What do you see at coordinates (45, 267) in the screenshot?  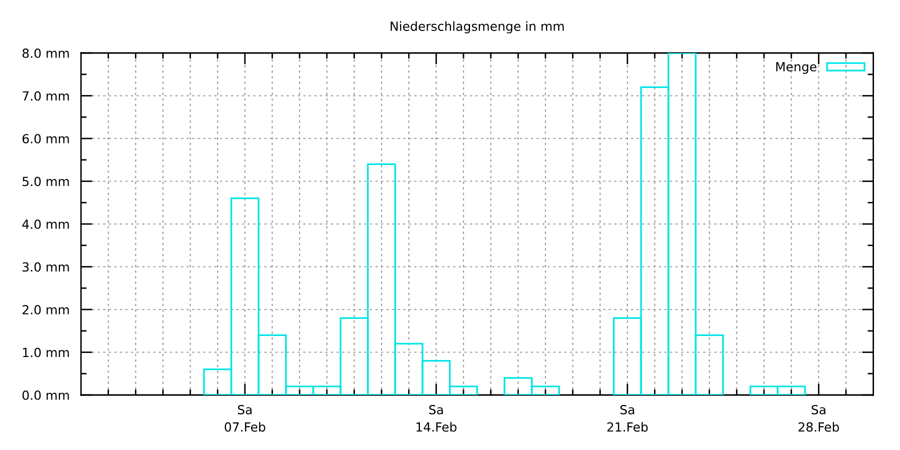 I see `y-tick-label: 3.0 mm` at bounding box center [45, 267].